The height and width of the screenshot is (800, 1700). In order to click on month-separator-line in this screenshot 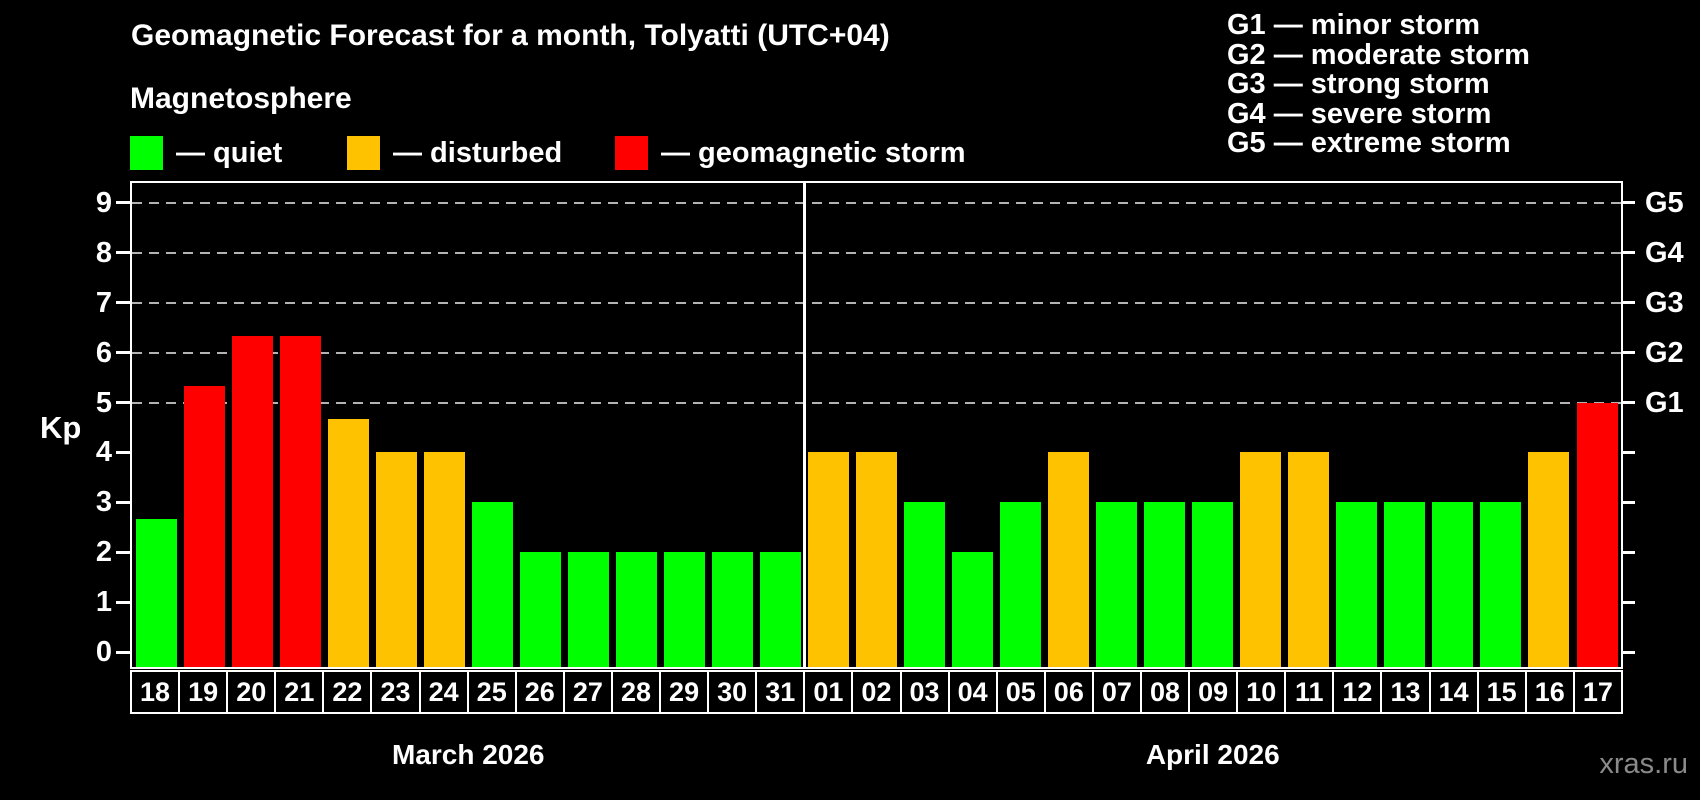, I will do `click(804, 425)`.